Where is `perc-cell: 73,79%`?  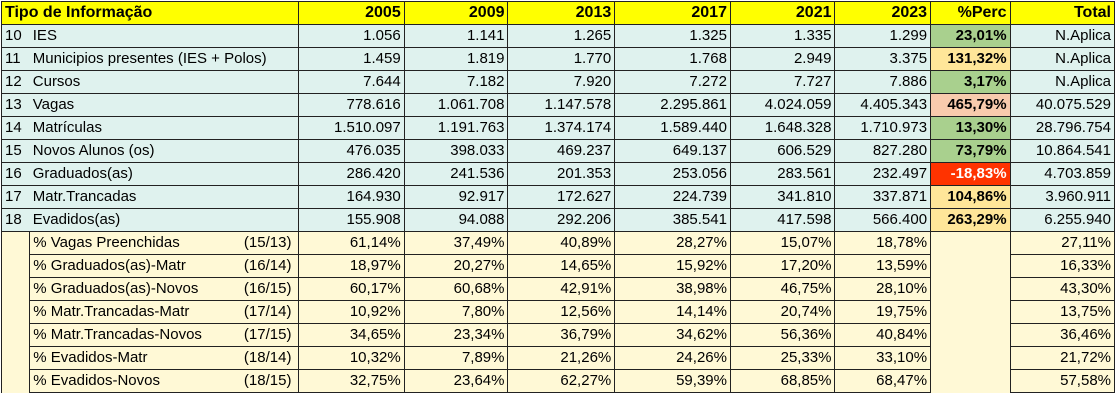
perc-cell: 73,79% is located at coordinates (970, 151).